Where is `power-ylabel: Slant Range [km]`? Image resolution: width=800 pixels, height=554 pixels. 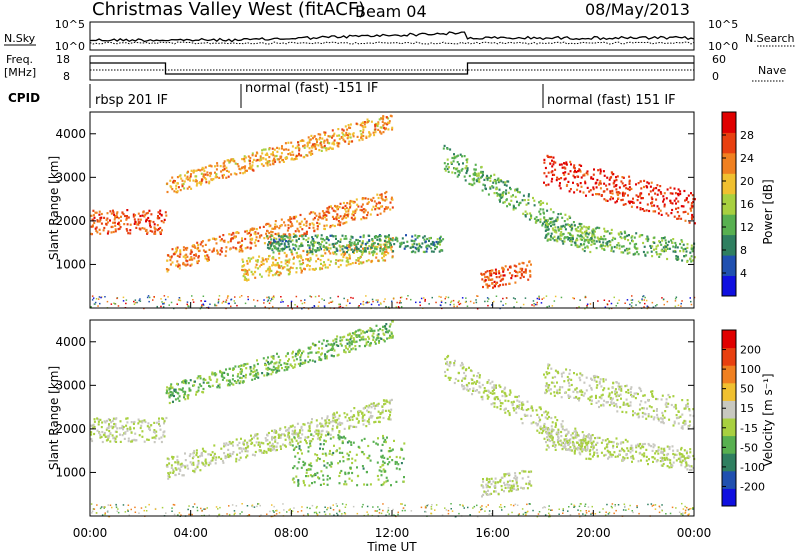 power-ylabel: Slant Range [km] is located at coordinates (54, 208).